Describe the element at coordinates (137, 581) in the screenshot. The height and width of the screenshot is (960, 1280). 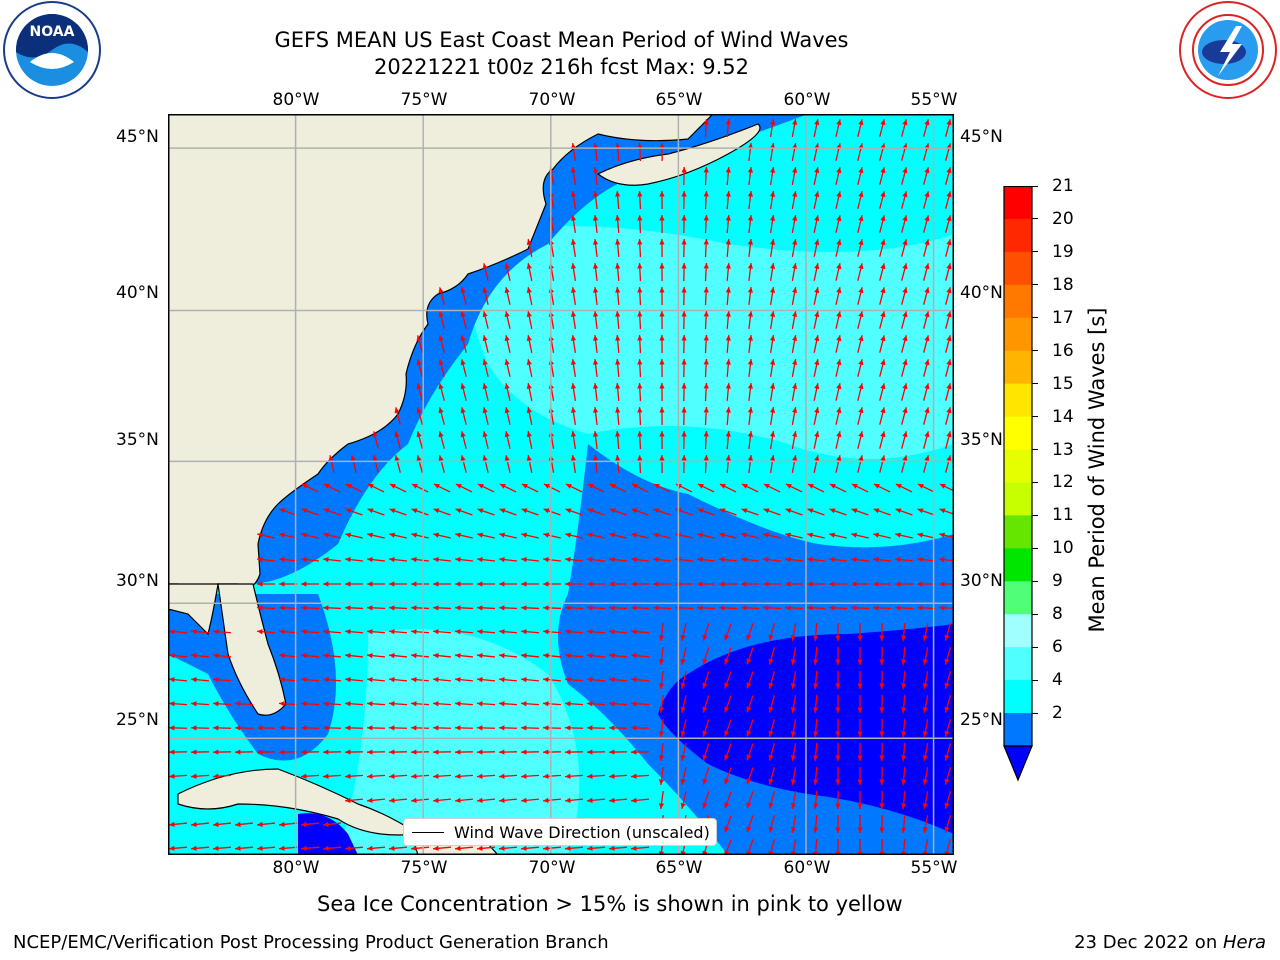
I see `lat-label-left: 30°N` at that location.